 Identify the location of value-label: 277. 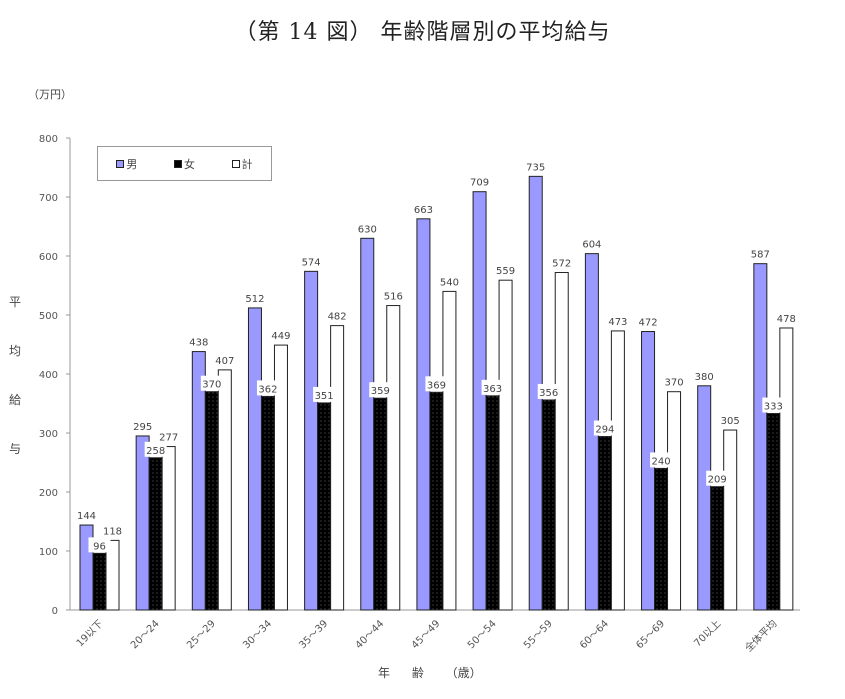
(168, 438).